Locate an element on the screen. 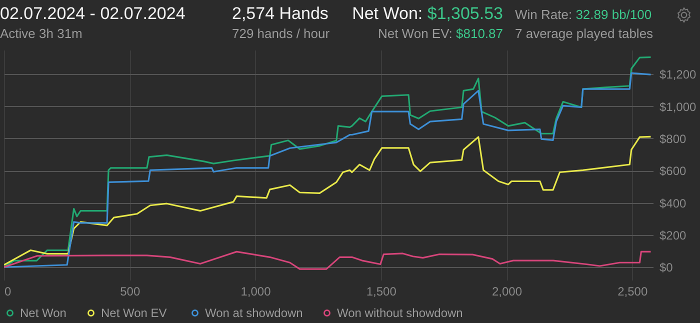  x-tick-label: 1,000 is located at coordinates (256, 291).